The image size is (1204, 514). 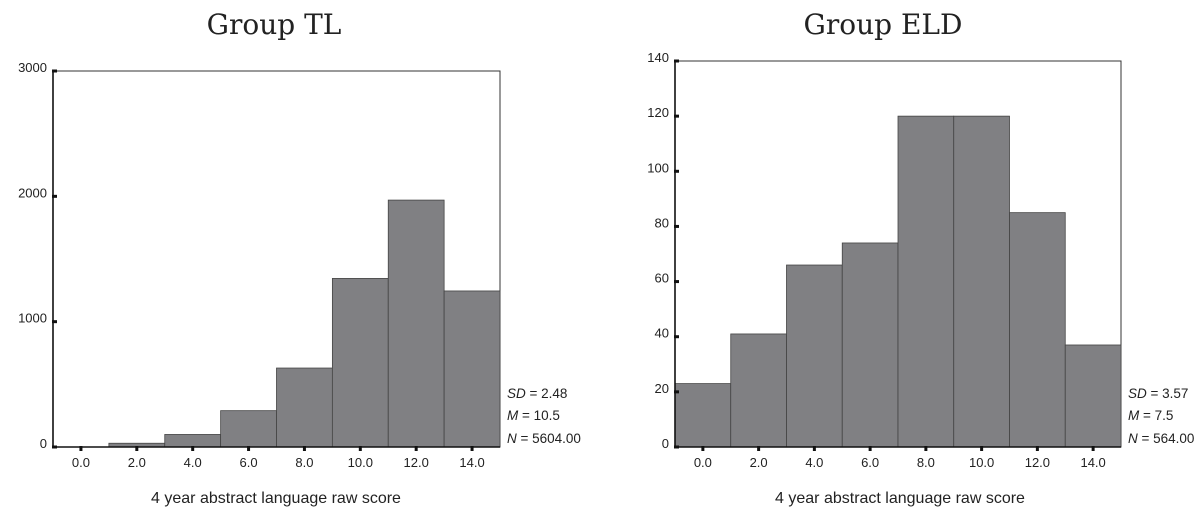 I want to click on y-tick-label: 60, so click(x=662, y=278).